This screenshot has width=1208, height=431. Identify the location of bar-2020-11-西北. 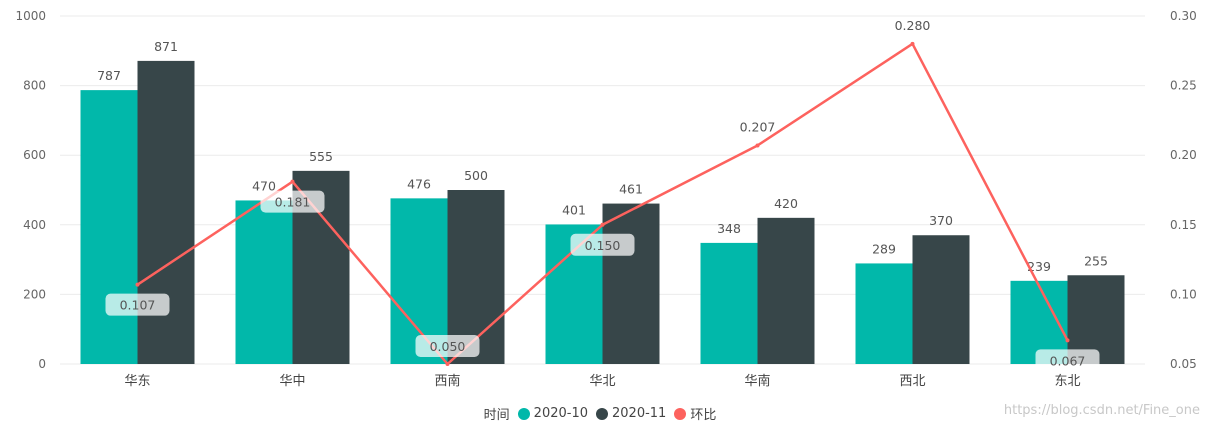
(941, 299).